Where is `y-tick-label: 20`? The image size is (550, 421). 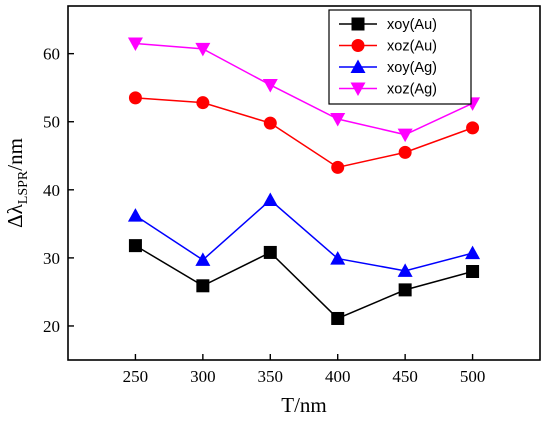 y-tick-label: 20 is located at coordinates (51, 326).